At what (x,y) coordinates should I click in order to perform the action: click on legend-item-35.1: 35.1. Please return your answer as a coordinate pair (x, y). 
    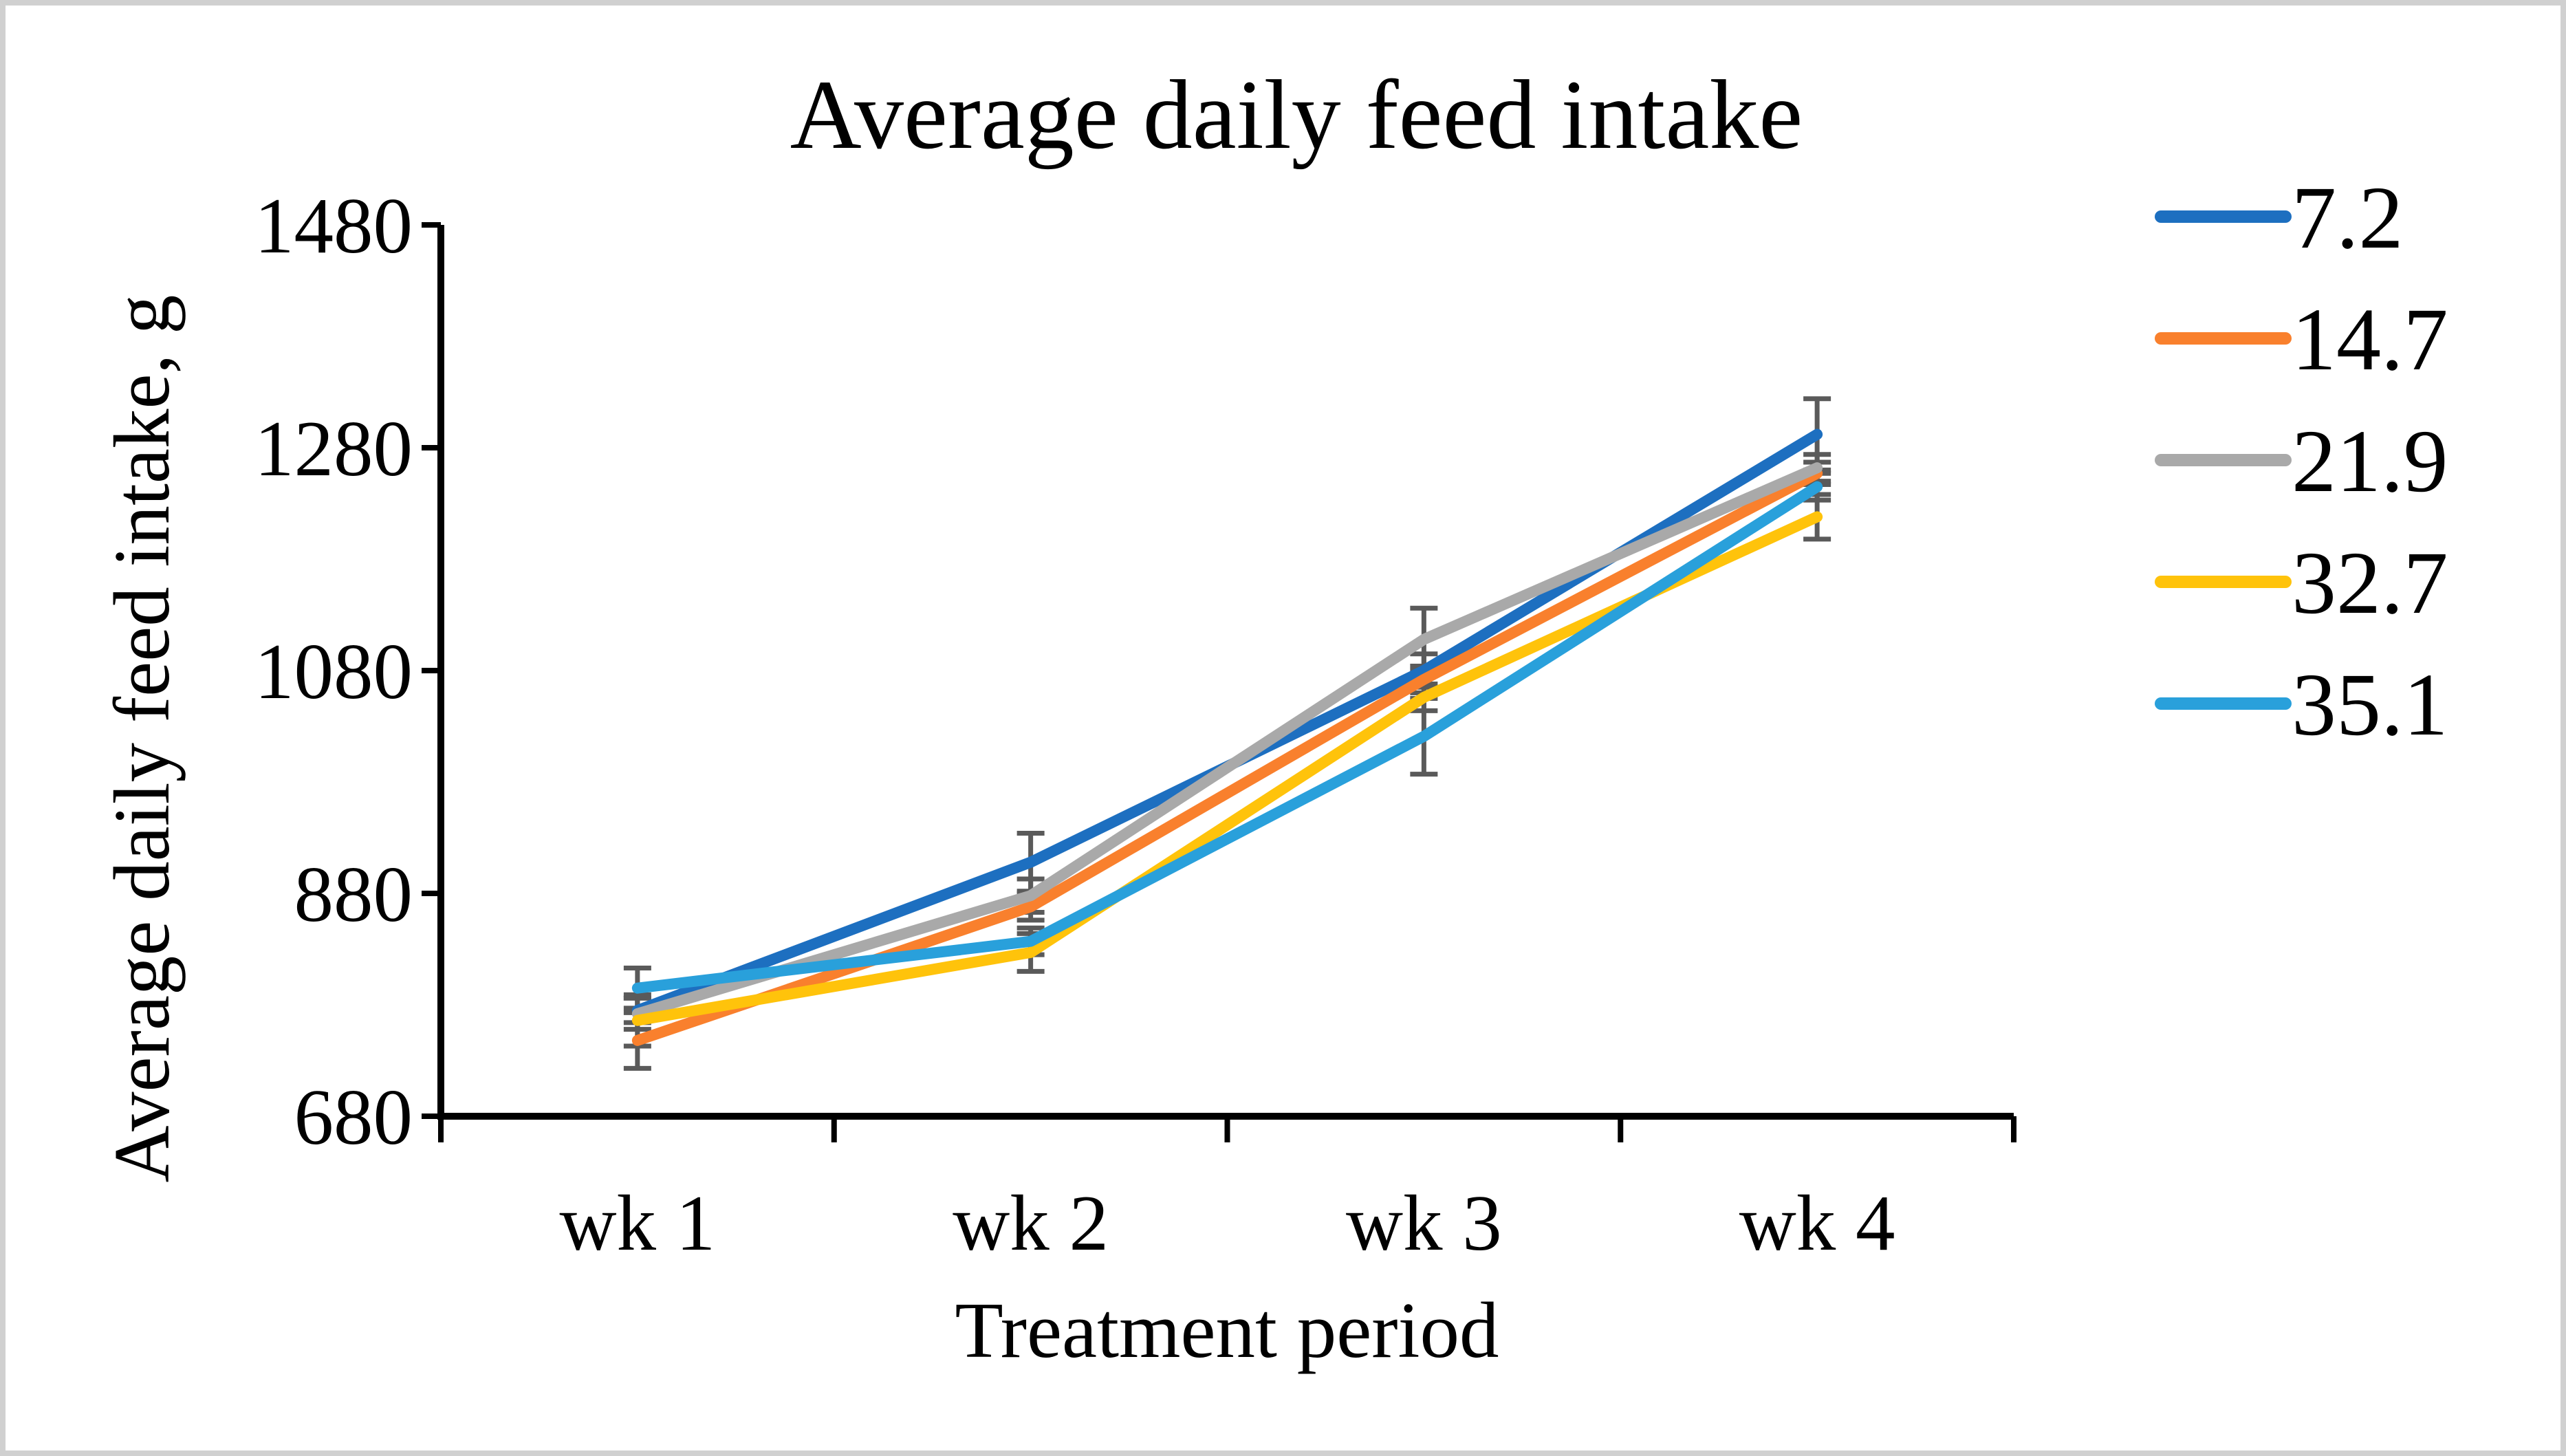
    Looking at the image, I should click on (2301, 704).